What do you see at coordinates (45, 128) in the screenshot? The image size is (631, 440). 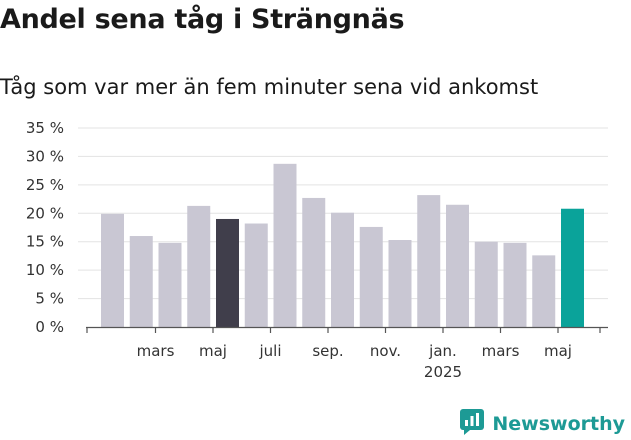 I see `y-tick-label: 35 %` at bounding box center [45, 128].